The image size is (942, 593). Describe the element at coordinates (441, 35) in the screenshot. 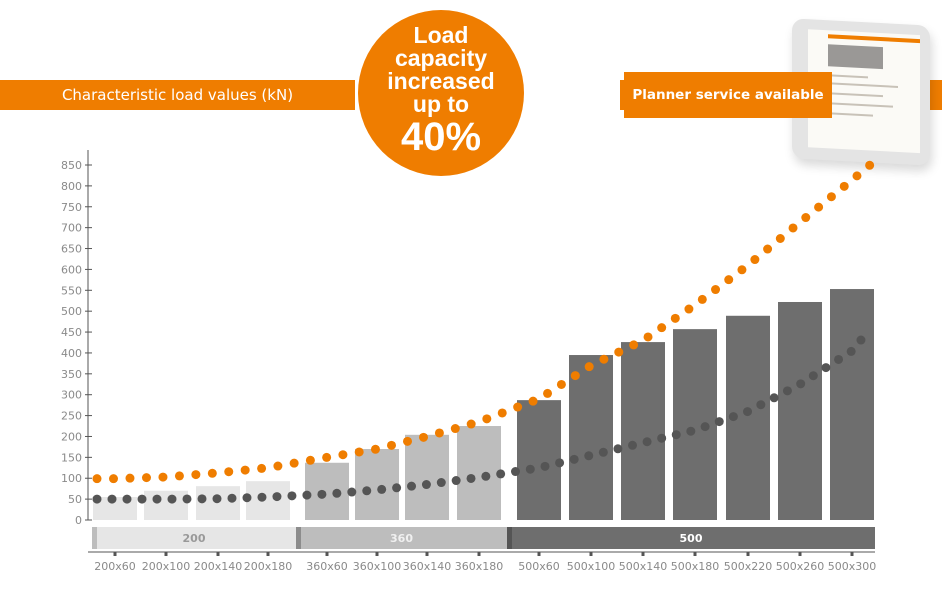

I see `badge-line: Load` at that location.